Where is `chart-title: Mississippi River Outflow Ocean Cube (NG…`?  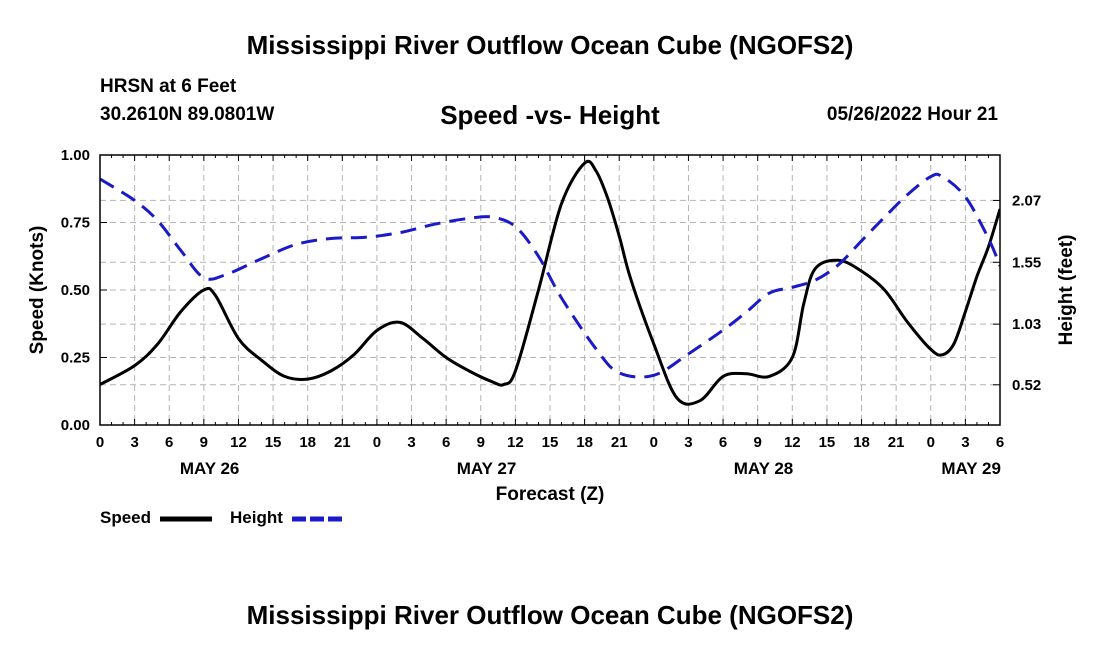
chart-title: Mississippi River Outflow Ocean Cube (NG… is located at coordinates (550, 45).